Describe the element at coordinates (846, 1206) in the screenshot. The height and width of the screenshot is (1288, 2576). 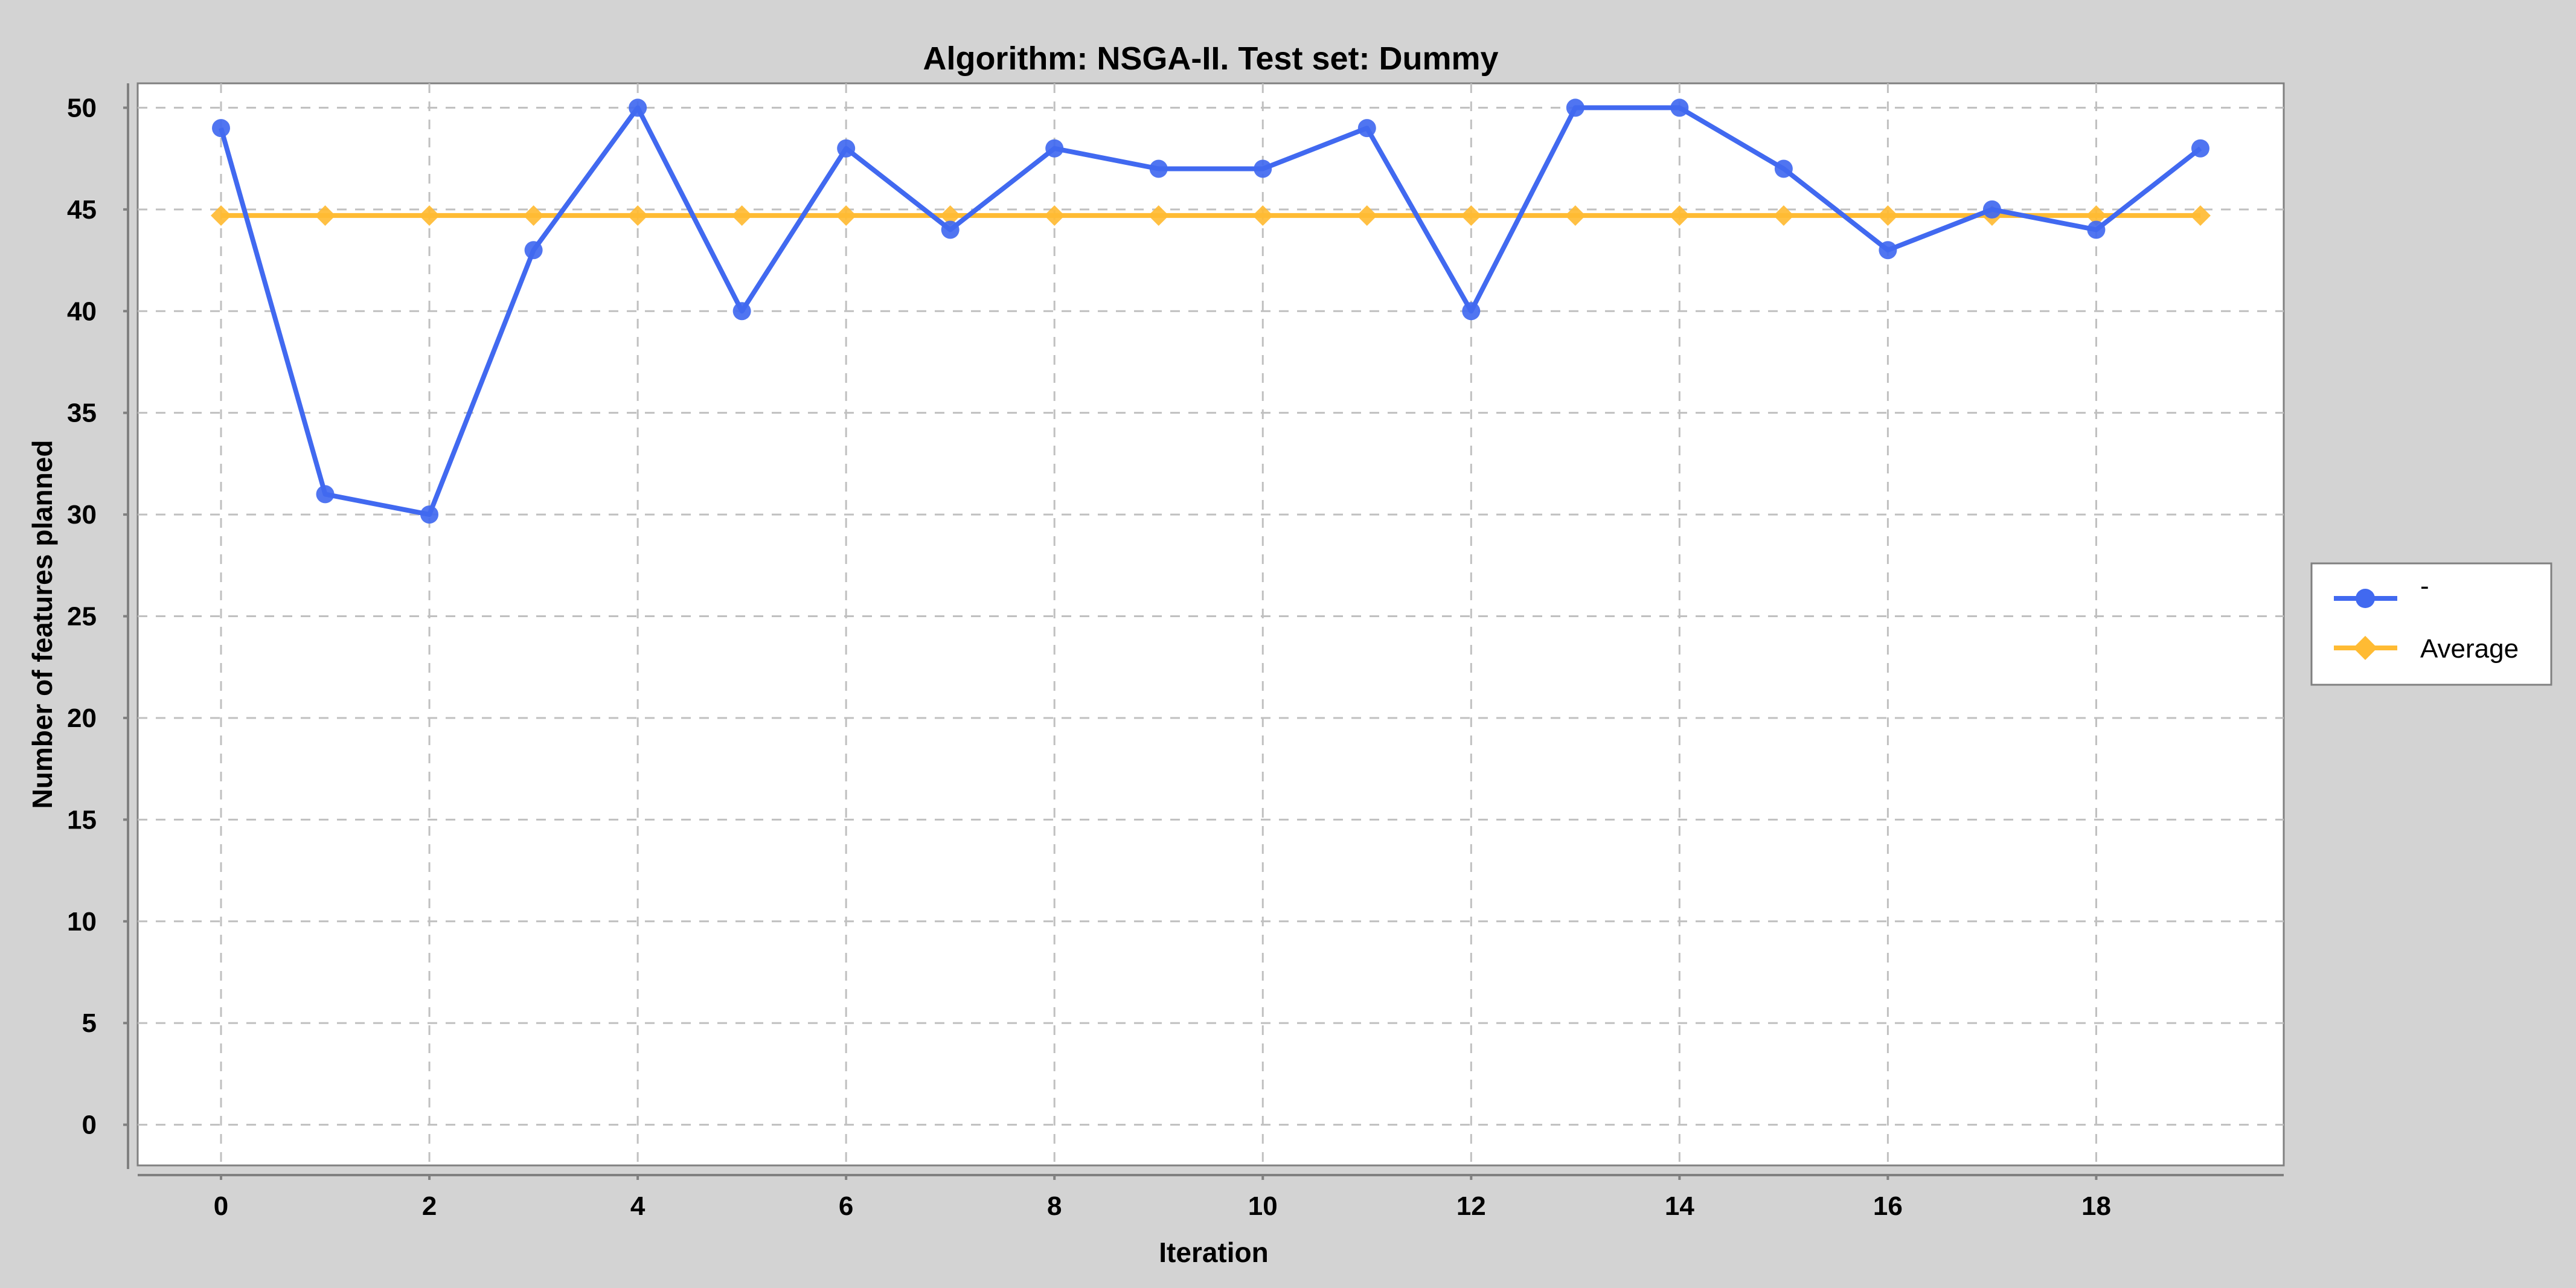
I see `x-tick-label: 6` at that location.